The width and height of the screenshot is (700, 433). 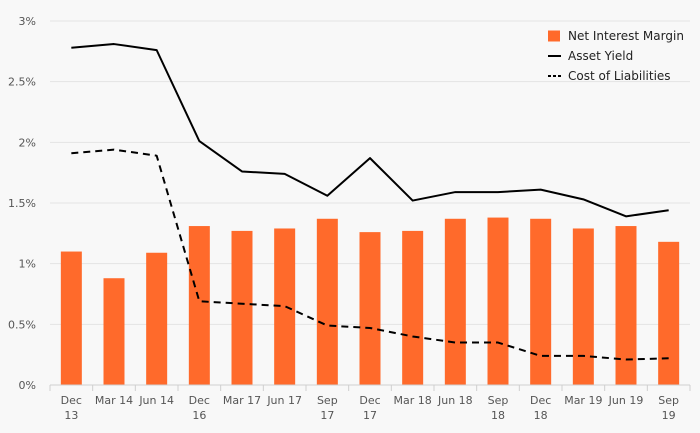 What do you see at coordinates (156, 400) in the screenshot?
I see `x-tick-label: Jun 14` at bounding box center [156, 400].